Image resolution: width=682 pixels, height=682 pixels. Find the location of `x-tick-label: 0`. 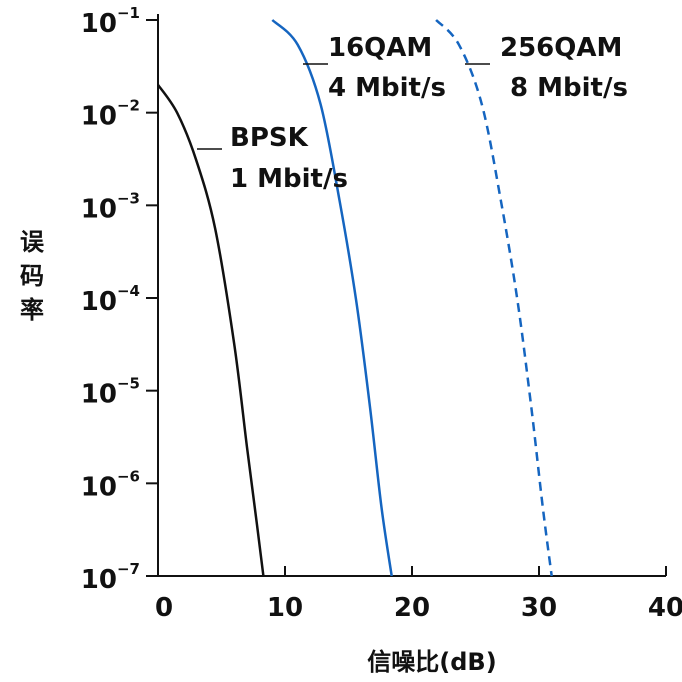

x-tick-label: 0 is located at coordinates (164, 608).